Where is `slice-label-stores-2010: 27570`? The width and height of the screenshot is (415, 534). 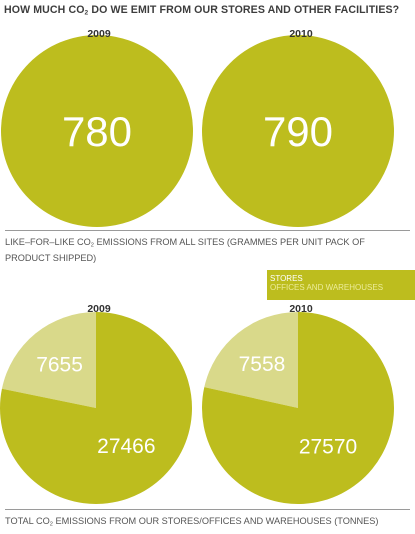
slice-label-stores-2010: 27570 is located at coordinates (328, 446).